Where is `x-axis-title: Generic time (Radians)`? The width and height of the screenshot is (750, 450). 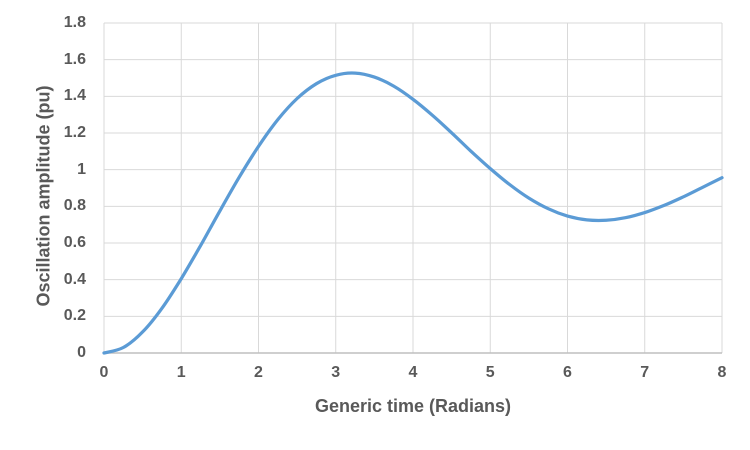
x-axis-title: Generic time (Radians) is located at coordinates (413, 406).